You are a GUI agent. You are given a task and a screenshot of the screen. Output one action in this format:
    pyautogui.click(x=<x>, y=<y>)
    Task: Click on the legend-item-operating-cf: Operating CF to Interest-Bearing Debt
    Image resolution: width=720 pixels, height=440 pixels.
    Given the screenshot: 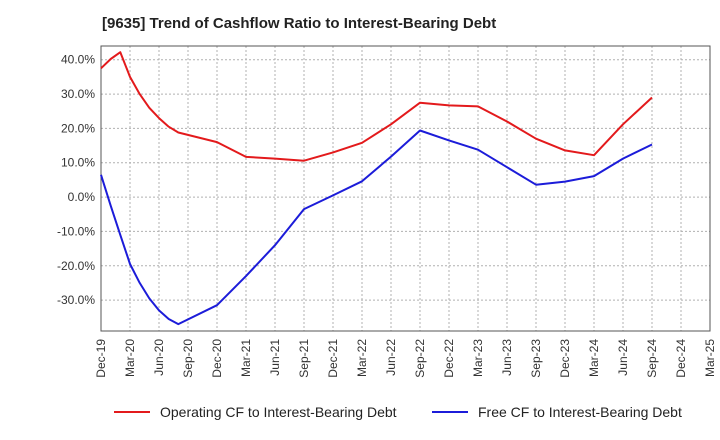 What is the action you would take?
    pyautogui.click(x=255, y=412)
    